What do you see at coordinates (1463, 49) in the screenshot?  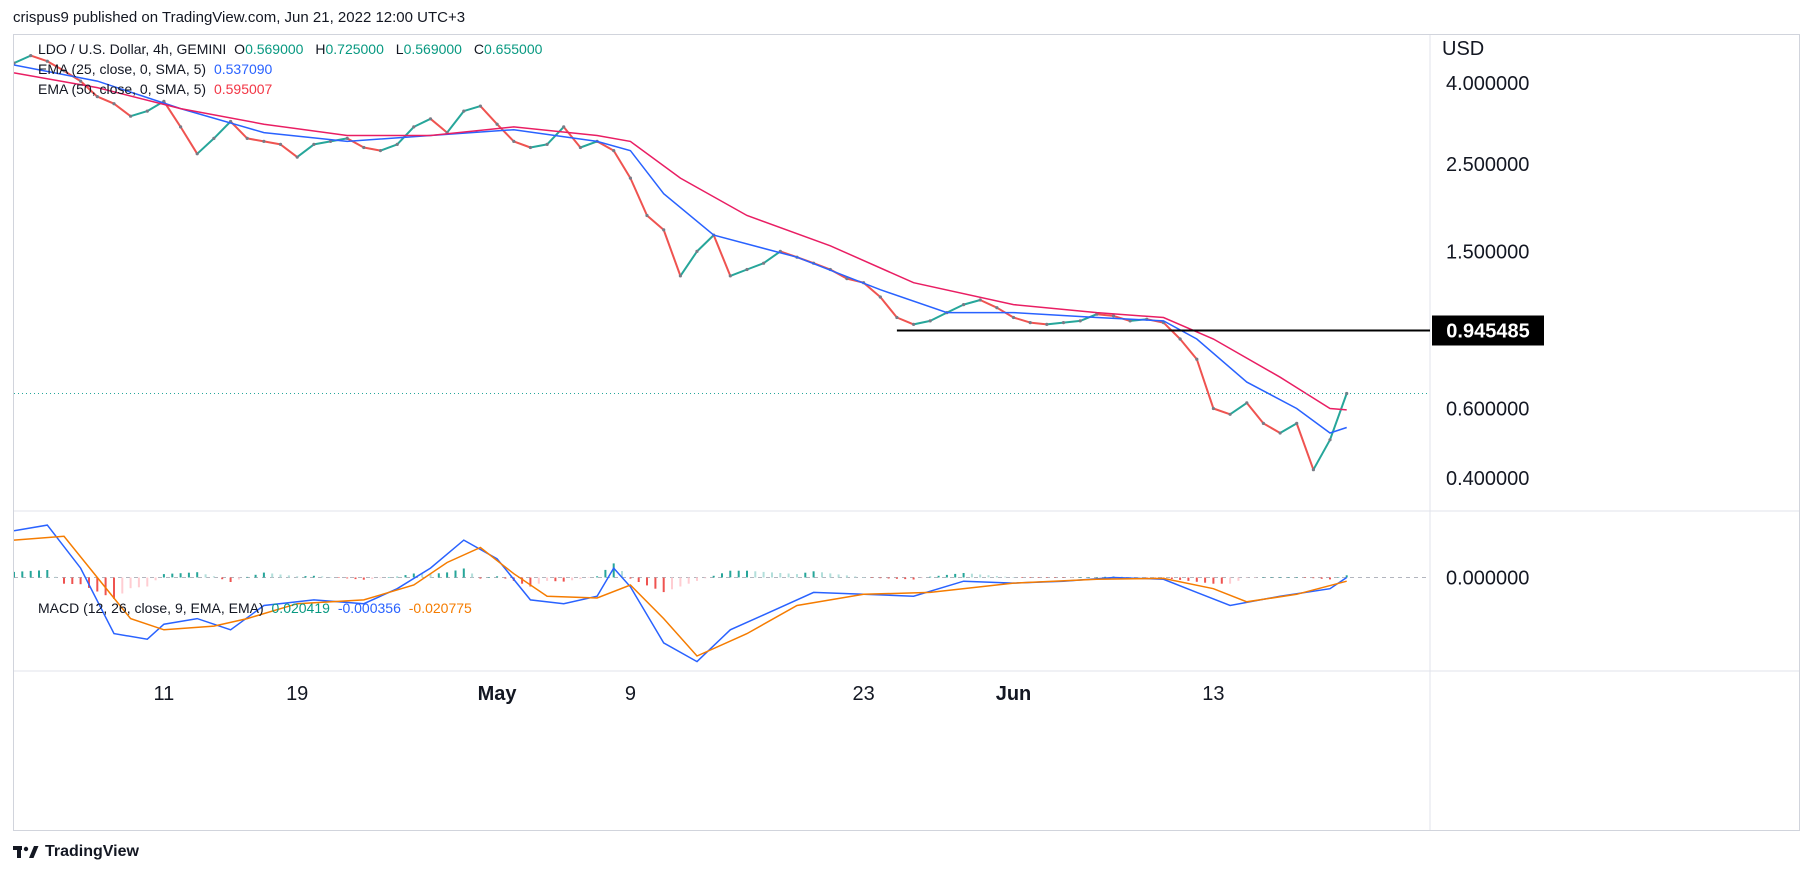 I see `currency-label: USD` at bounding box center [1463, 49].